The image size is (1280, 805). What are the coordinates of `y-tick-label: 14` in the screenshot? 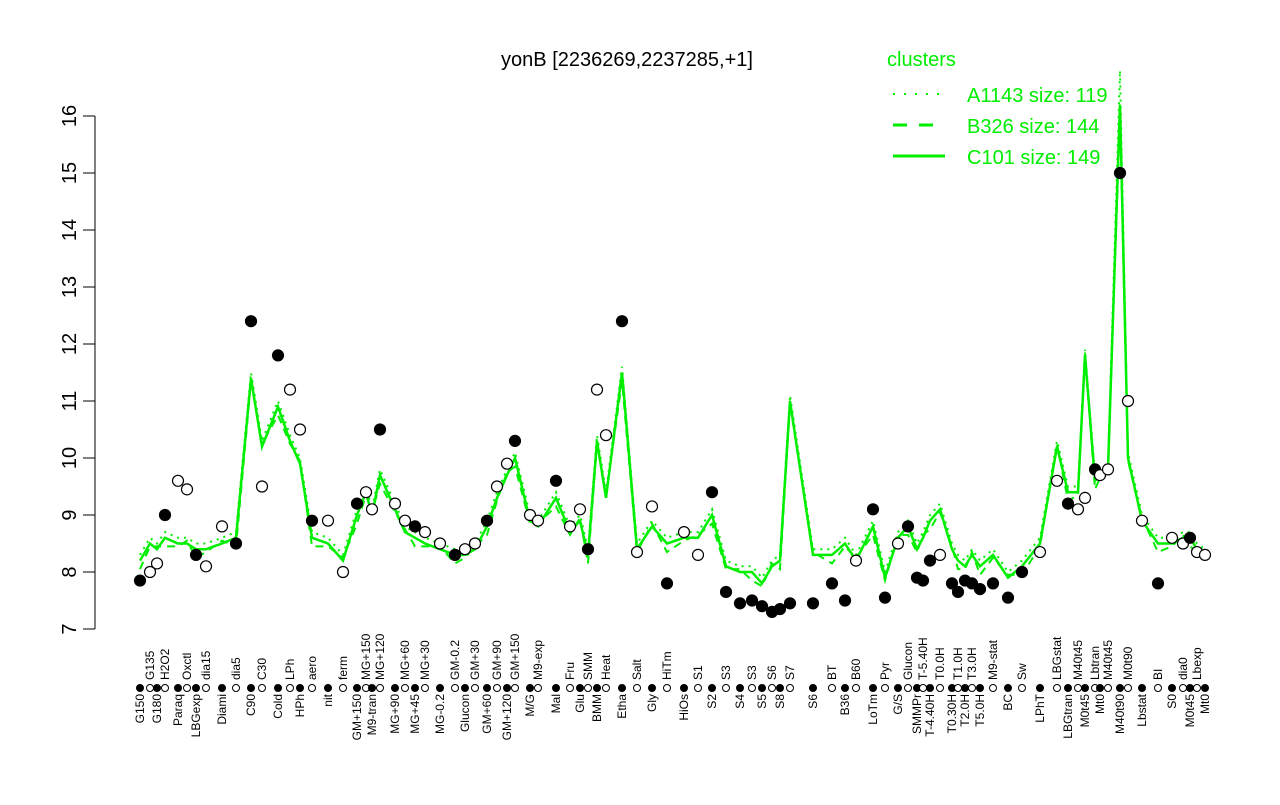 It's located at (70, 230).